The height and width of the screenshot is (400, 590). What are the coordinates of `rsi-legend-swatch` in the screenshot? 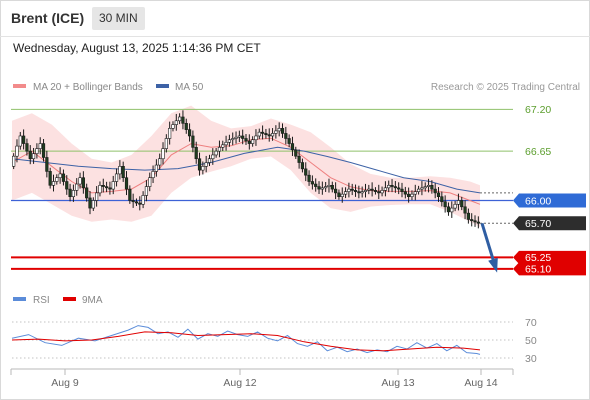 It's located at (19, 299).